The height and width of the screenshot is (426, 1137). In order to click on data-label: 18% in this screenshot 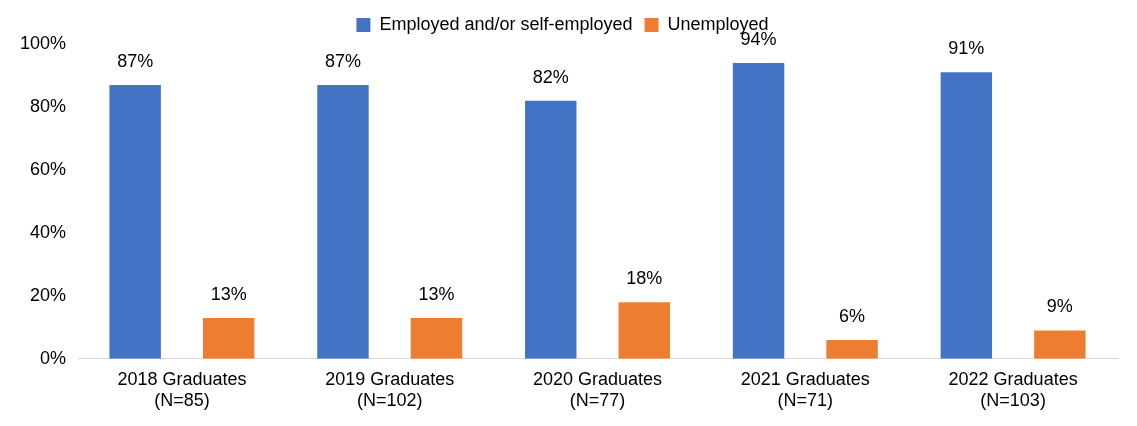, I will do `click(644, 278)`.